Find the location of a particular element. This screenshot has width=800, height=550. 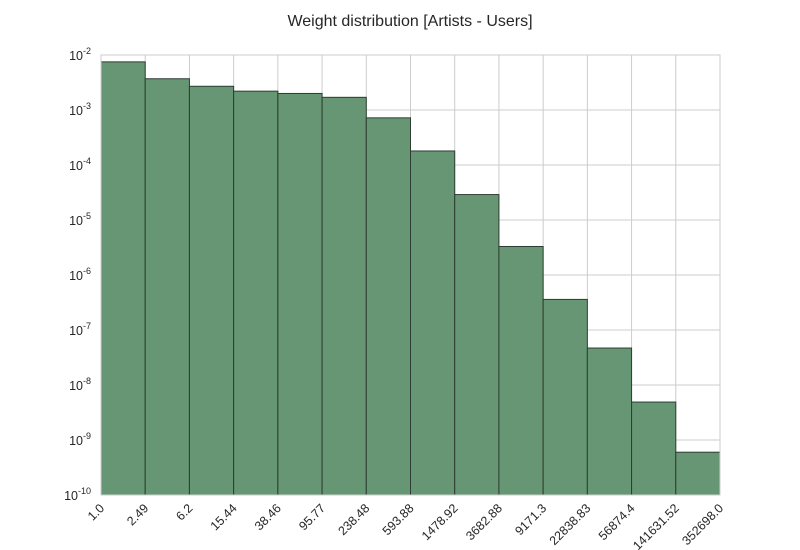

x-tick-label: 9171.3 is located at coordinates (530, 519).